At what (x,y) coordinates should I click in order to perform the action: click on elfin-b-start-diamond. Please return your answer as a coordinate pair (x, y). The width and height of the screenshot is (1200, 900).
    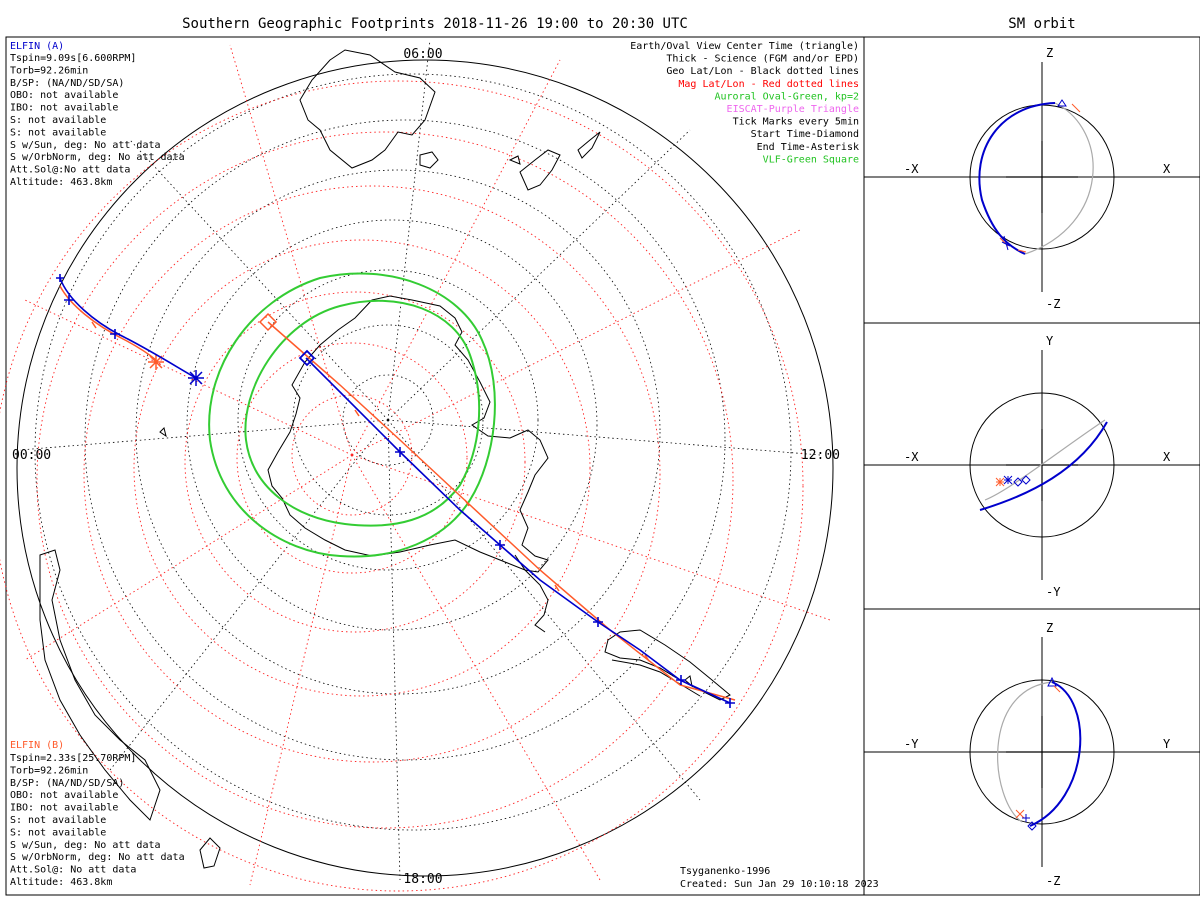
    Looking at the image, I should click on (268, 322).